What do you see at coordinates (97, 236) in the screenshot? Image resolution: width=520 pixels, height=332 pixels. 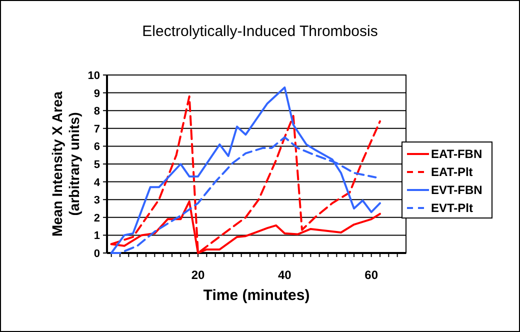 I see `y-tick-label: 1` at bounding box center [97, 236].